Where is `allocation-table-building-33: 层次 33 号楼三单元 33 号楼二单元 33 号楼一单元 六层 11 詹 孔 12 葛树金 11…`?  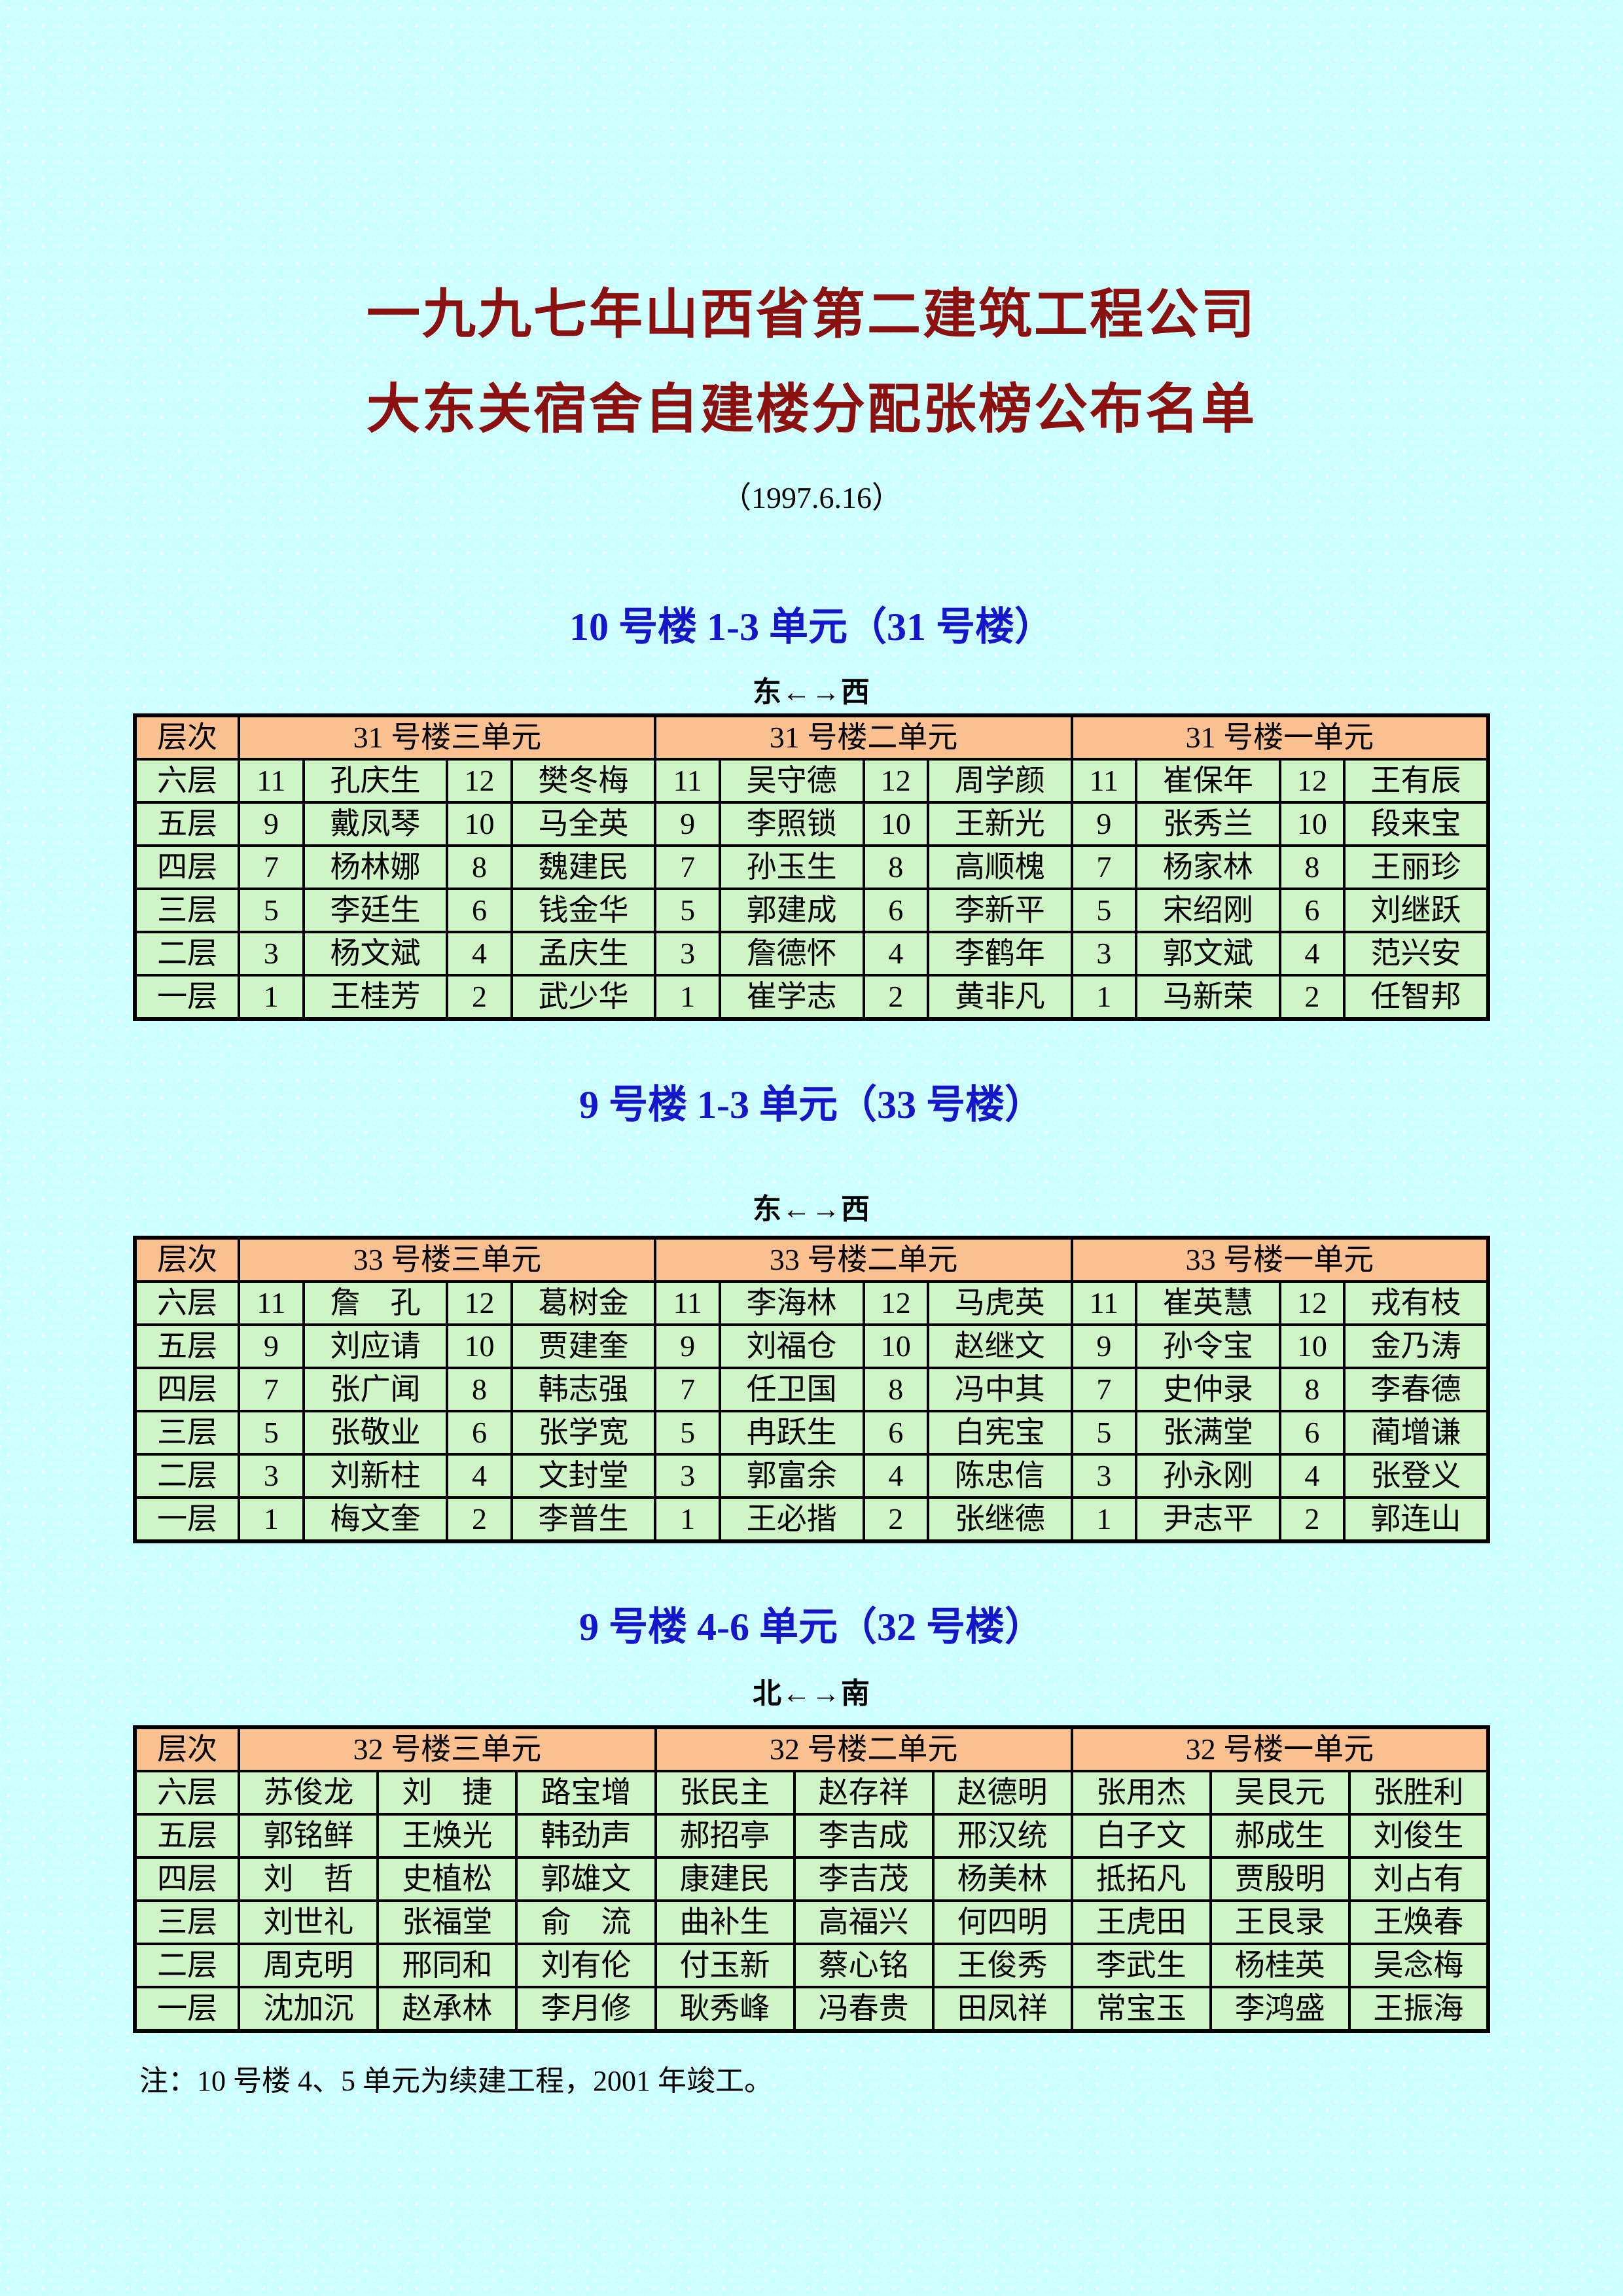
allocation-table-building-33: 层次 33 号楼三单元 33 号楼二单元 33 号楼一单元 六层 11 詹 孔 12 葛树金 11… is located at coordinates (811, 1389).